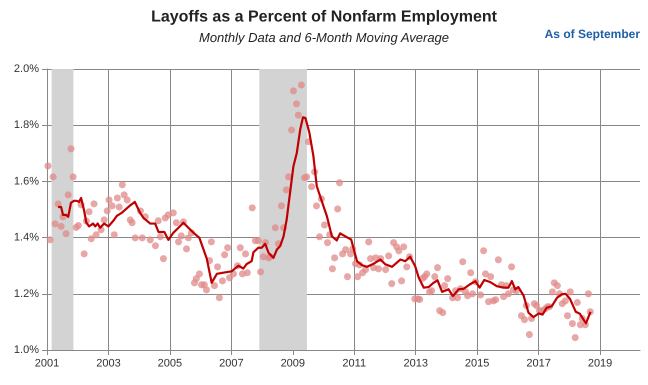 This screenshot has width=648, height=385. What do you see at coordinates (170, 364) in the screenshot?
I see `x-tick-label: 2005` at bounding box center [170, 364].